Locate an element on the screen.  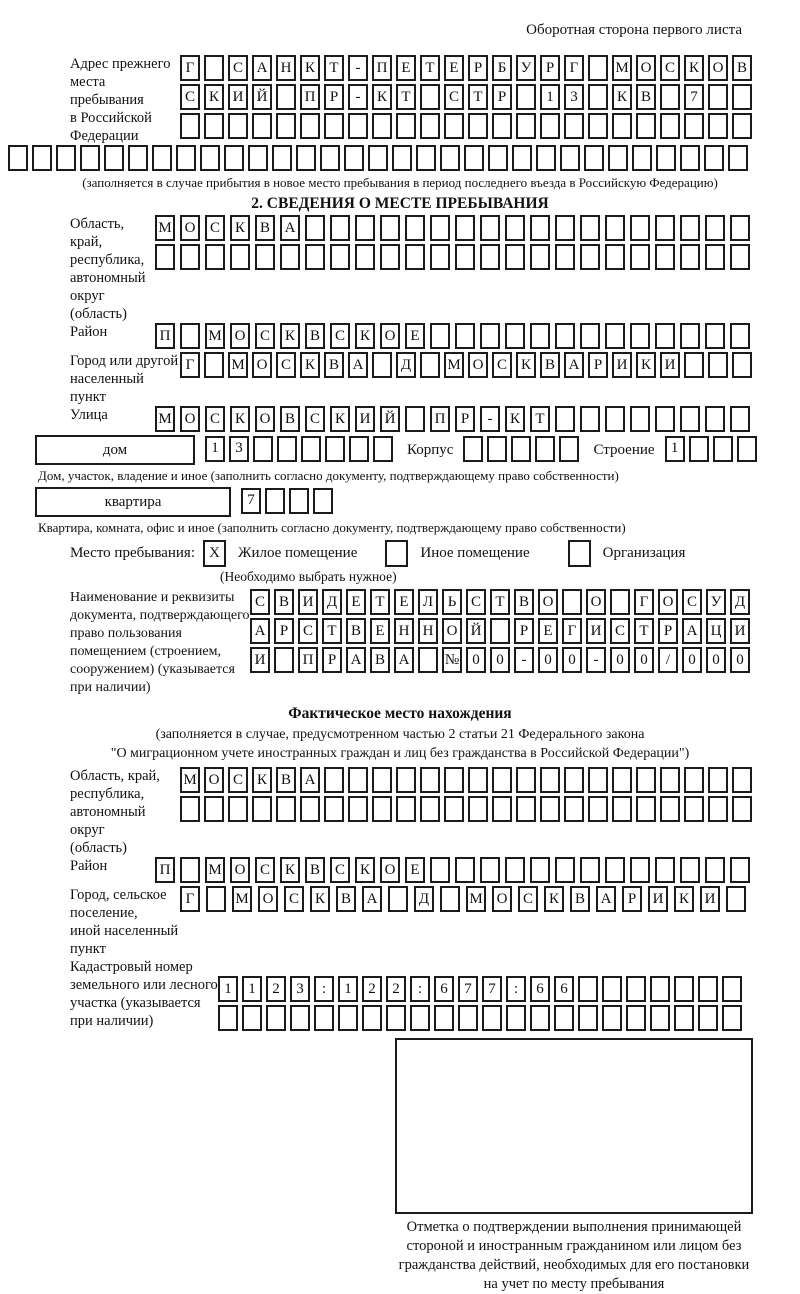
char-box: : is located at coordinates (420, 989).